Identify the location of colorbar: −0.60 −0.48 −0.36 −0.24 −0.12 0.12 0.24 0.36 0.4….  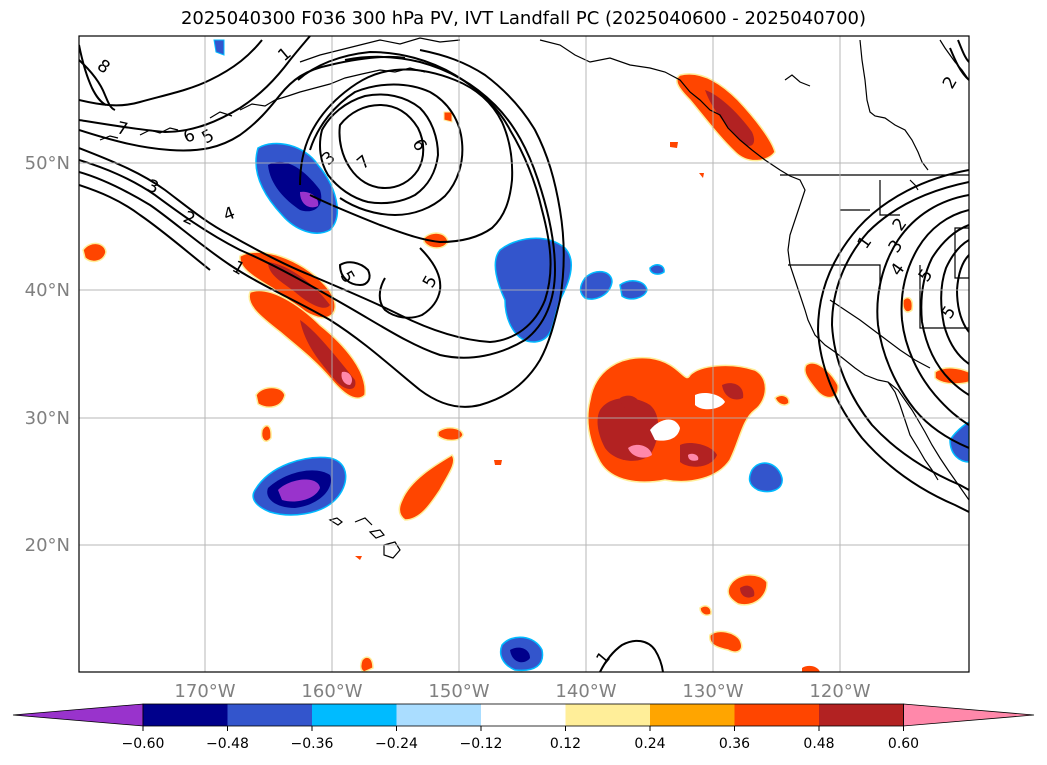
(523, 727).